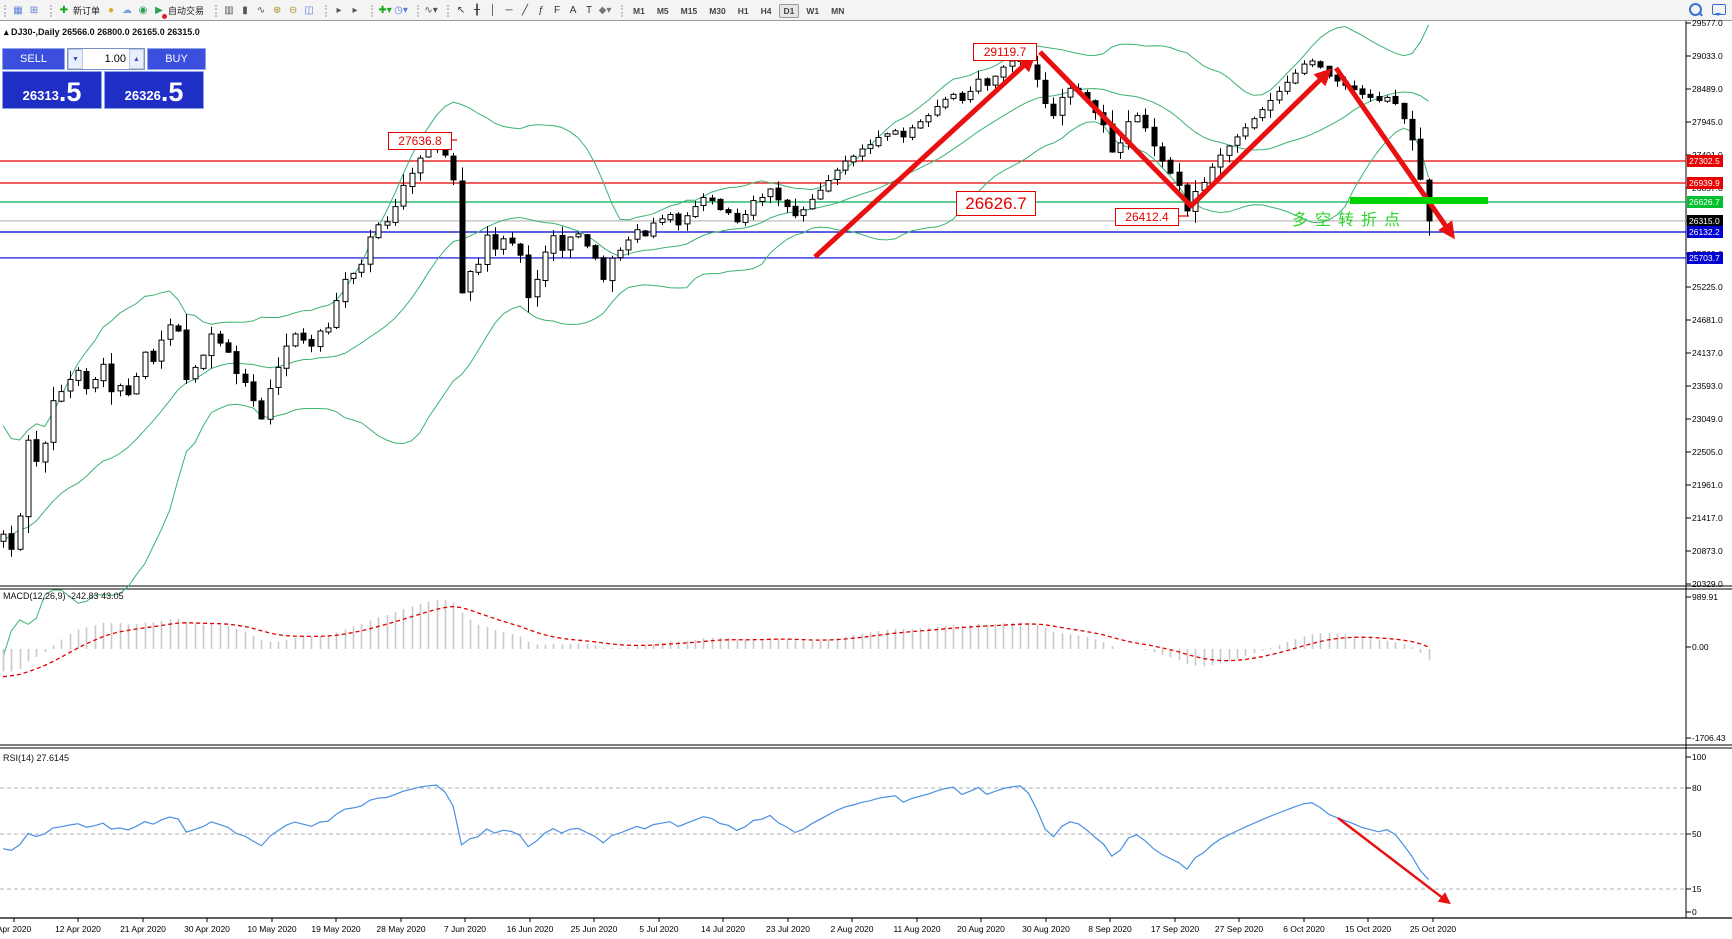  What do you see at coordinates (1350, 220) in the screenshot?
I see `pivot-annotation-text: 多空转折点` at bounding box center [1350, 220].